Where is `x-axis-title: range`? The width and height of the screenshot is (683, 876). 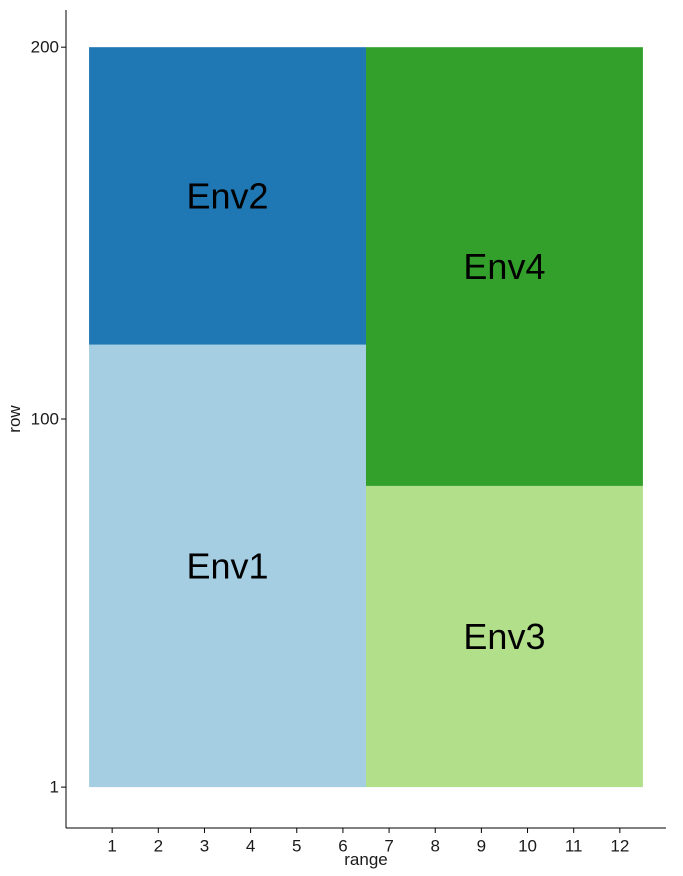
x-axis-title: range is located at coordinates (365, 859).